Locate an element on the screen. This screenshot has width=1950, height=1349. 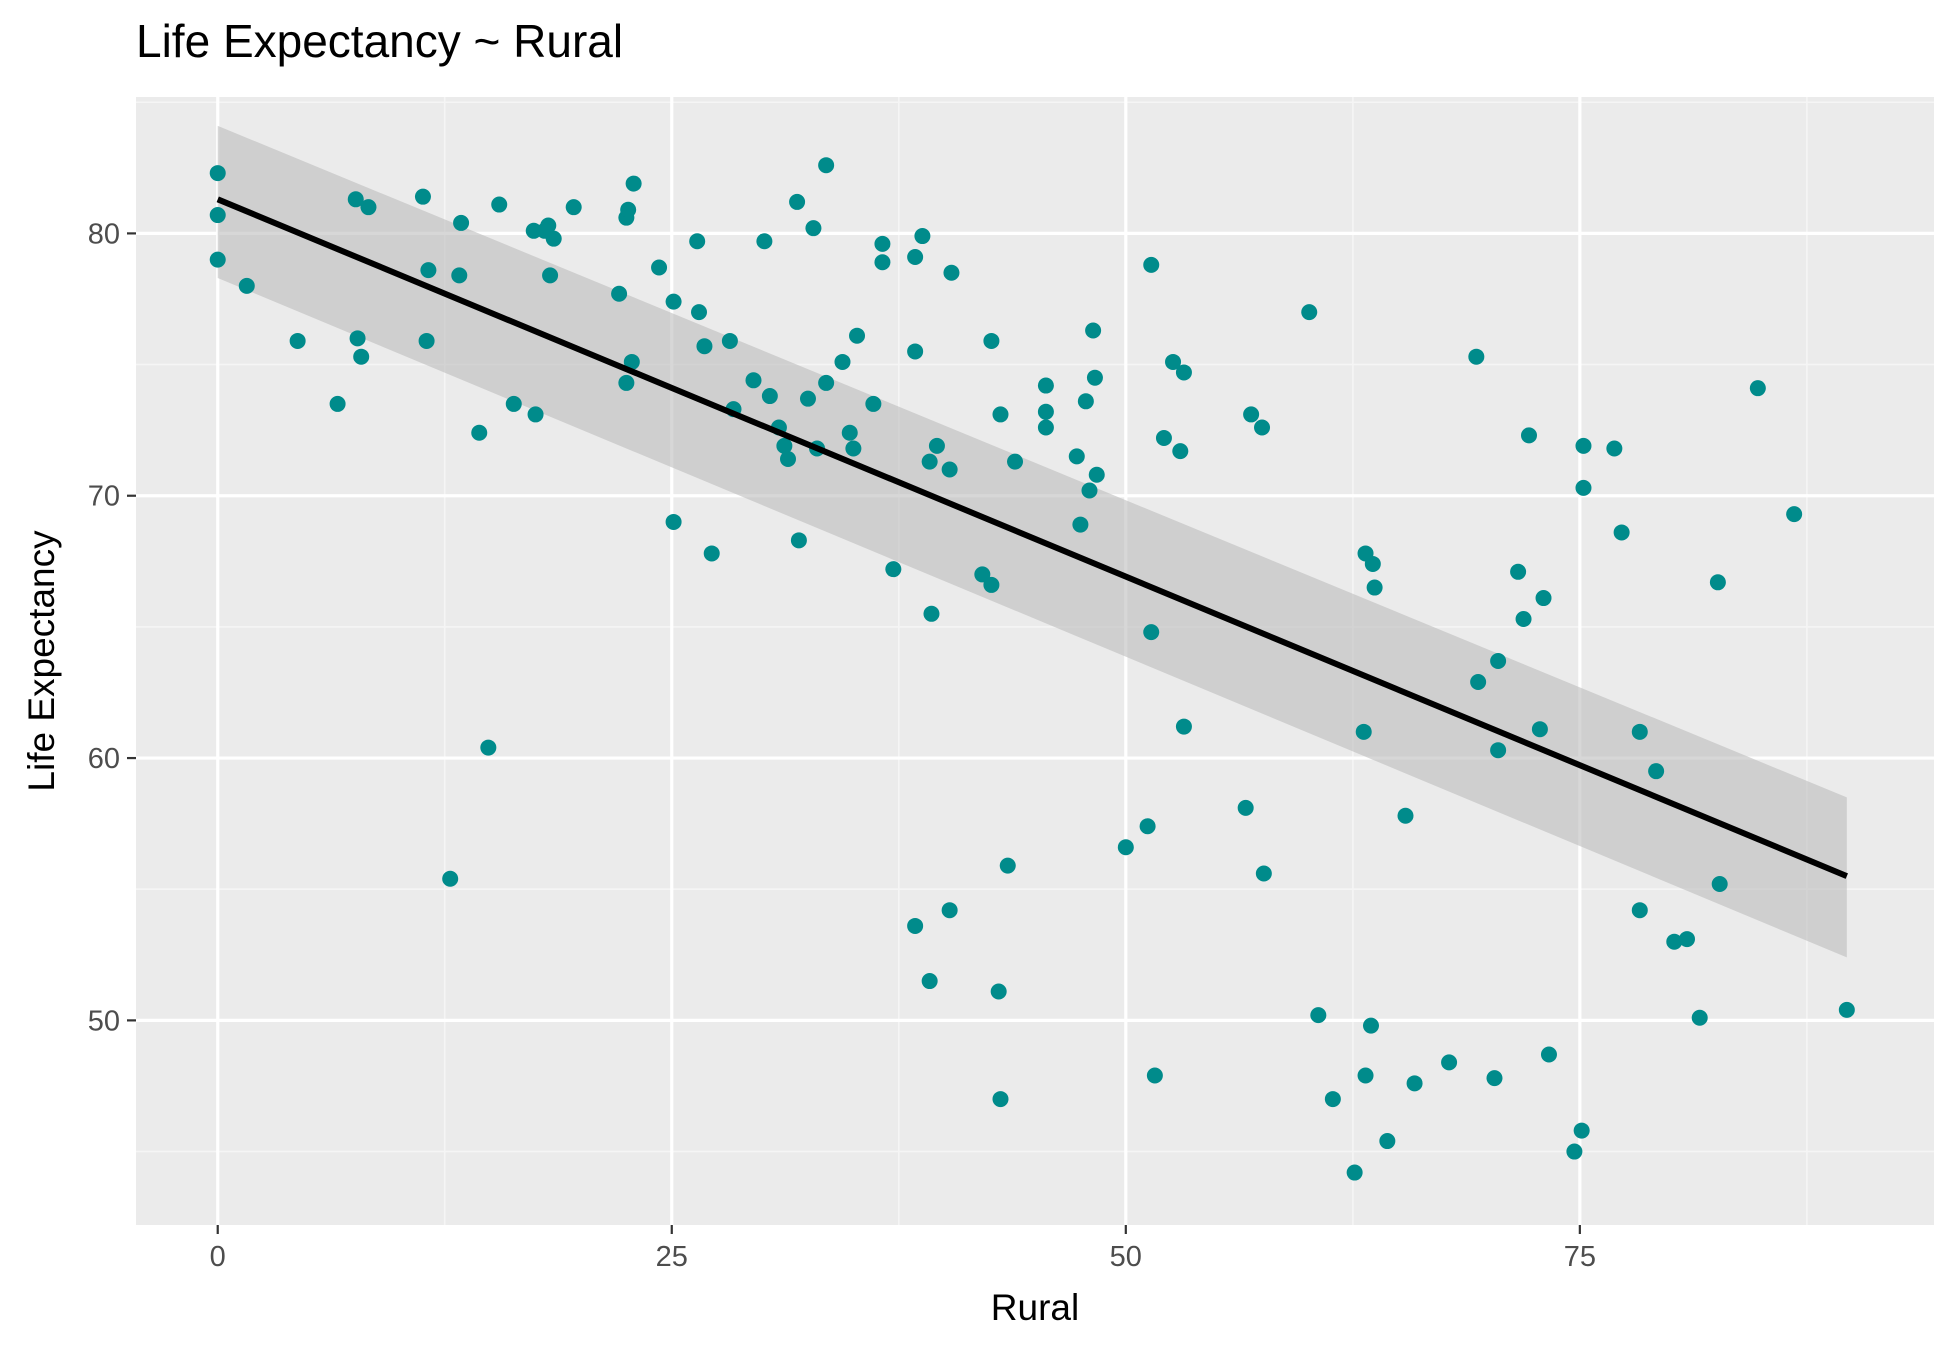
x-tick-label: 25 is located at coordinates (672, 1257).